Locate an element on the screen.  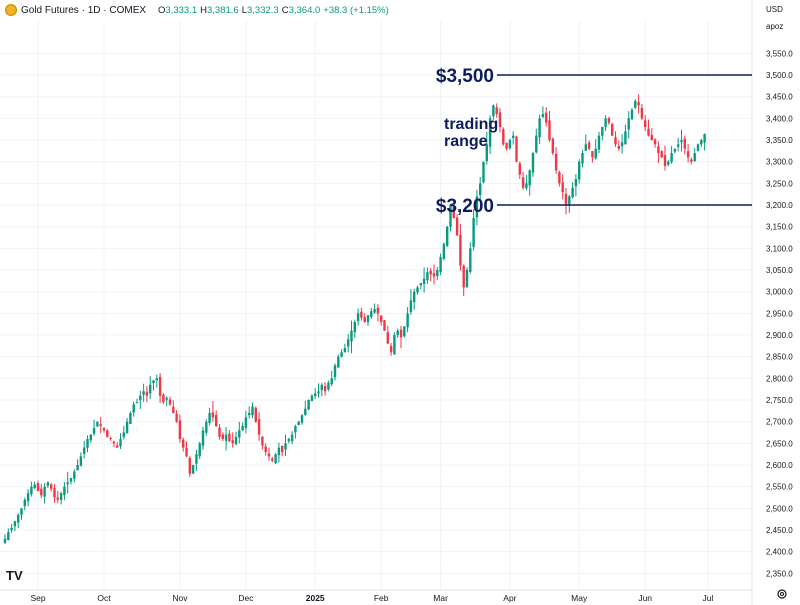
high-key: H is located at coordinates (203, 10).